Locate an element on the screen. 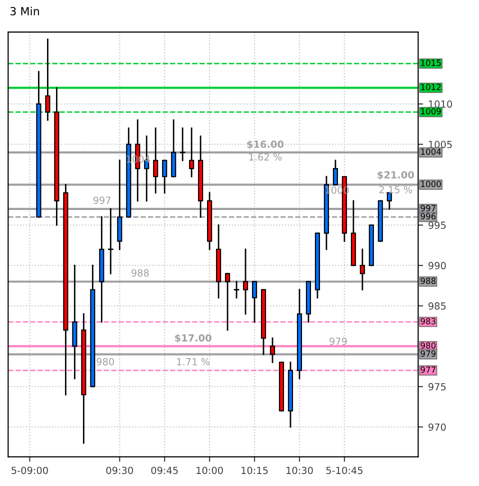  annotation: 979 is located at coordinates (338, 341).